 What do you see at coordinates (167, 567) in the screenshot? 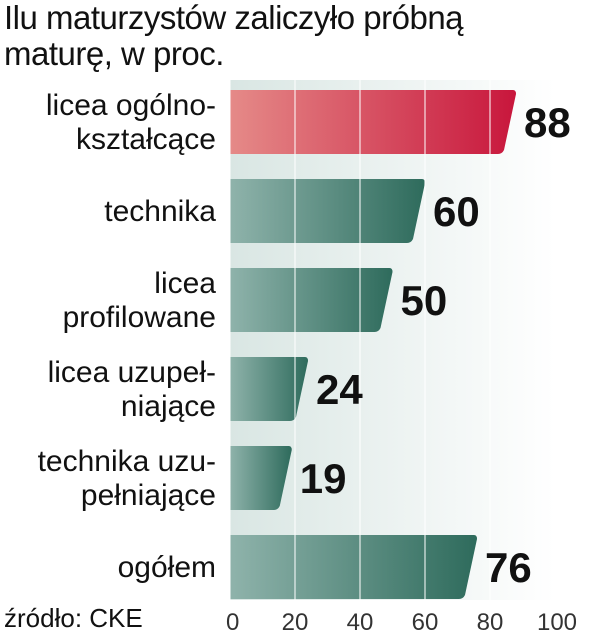
I see `category-label-5: ogółem` at bounding box center [167, 567].